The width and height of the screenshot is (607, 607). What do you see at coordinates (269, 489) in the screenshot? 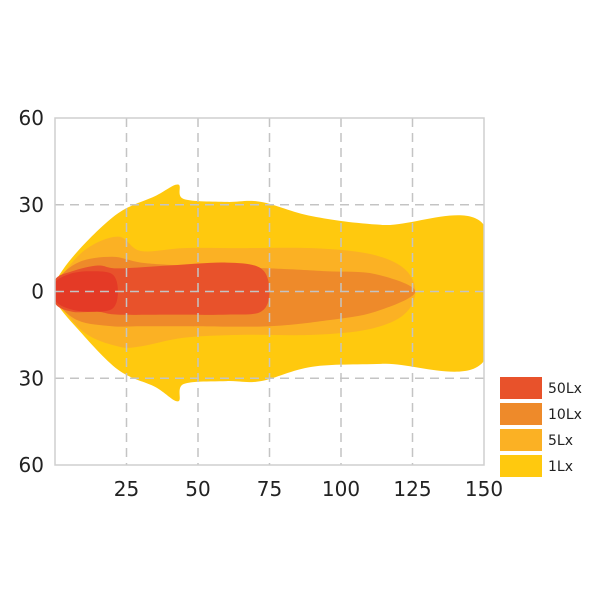
I see `x-tick-label: 75` at bounding box center [269, 489].